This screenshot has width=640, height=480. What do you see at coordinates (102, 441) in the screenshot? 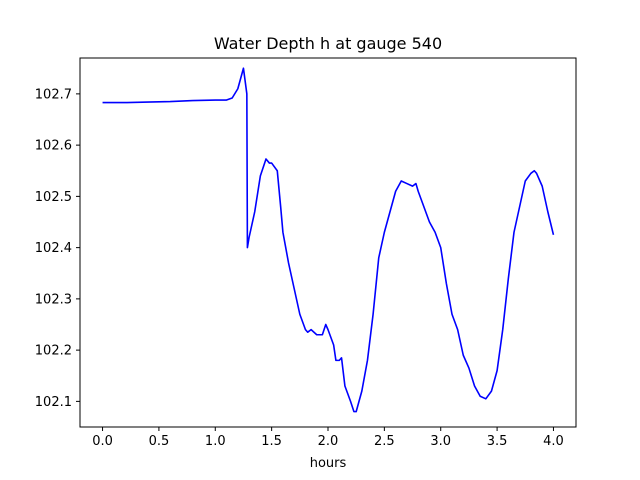
I see `x-tick-label: 0.0` at bounding box center [102, 441].